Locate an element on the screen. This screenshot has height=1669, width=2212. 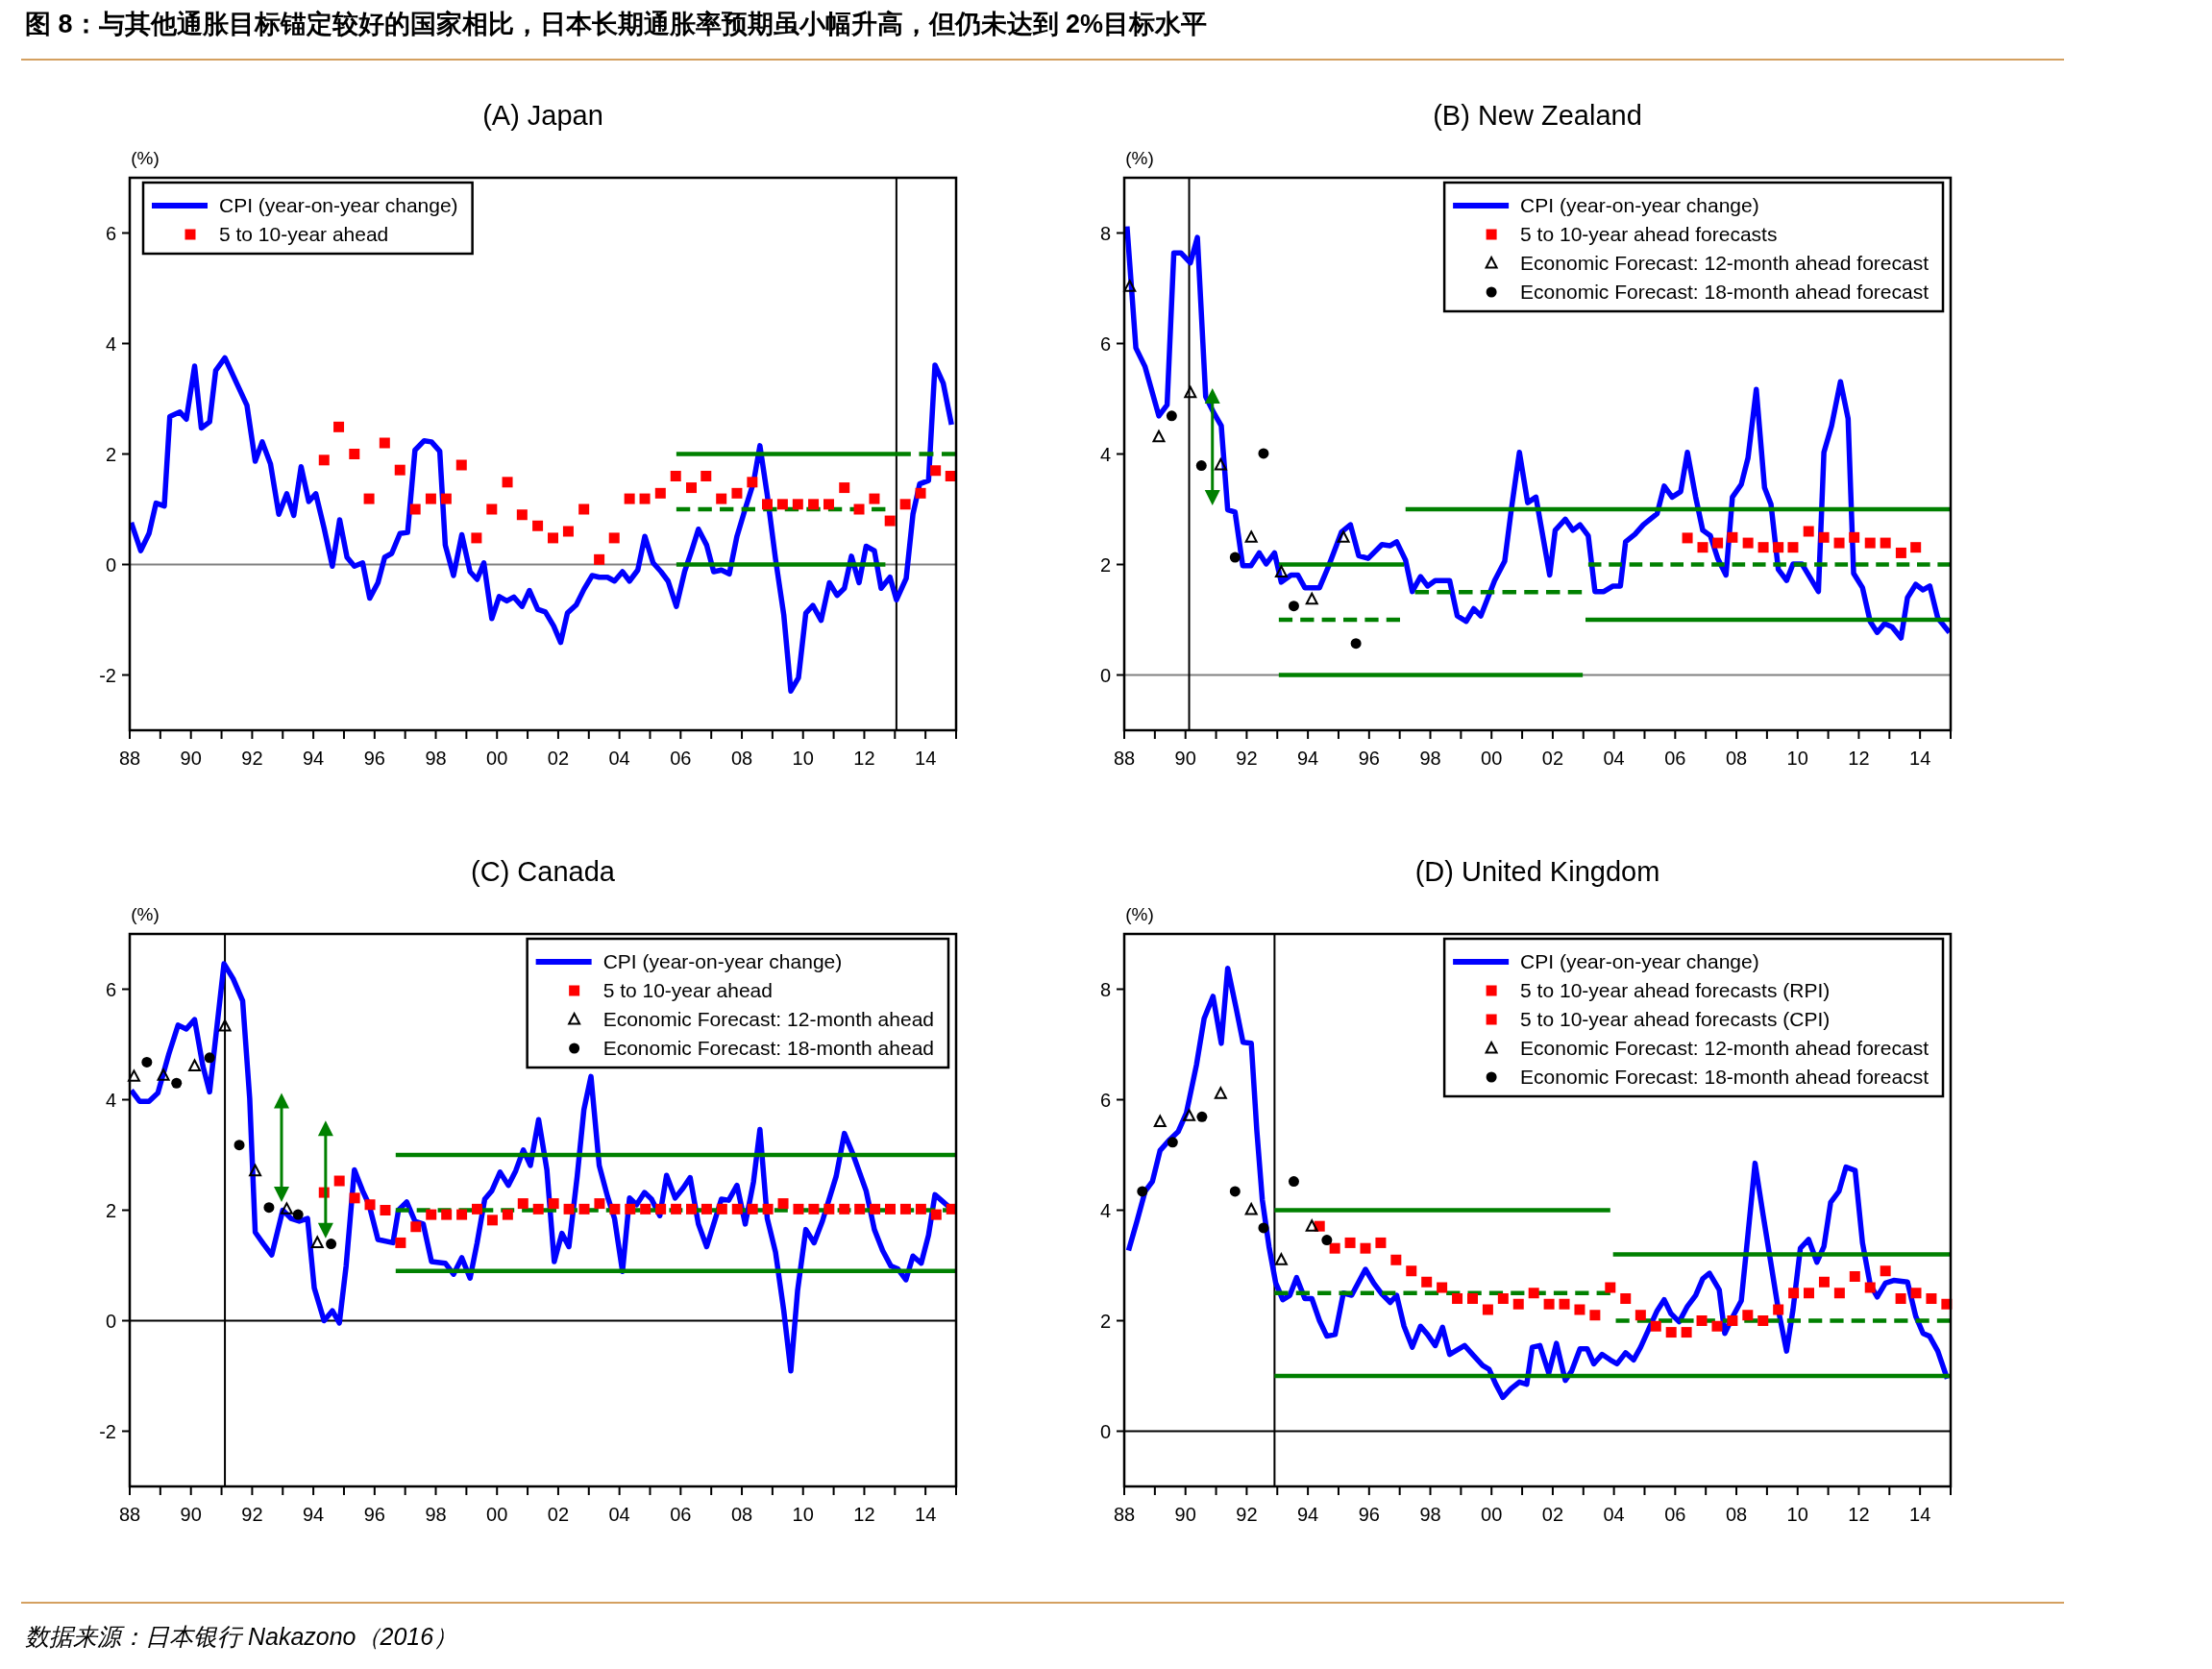
chart-title: (A) Japan is located at coordinates (542, 115).